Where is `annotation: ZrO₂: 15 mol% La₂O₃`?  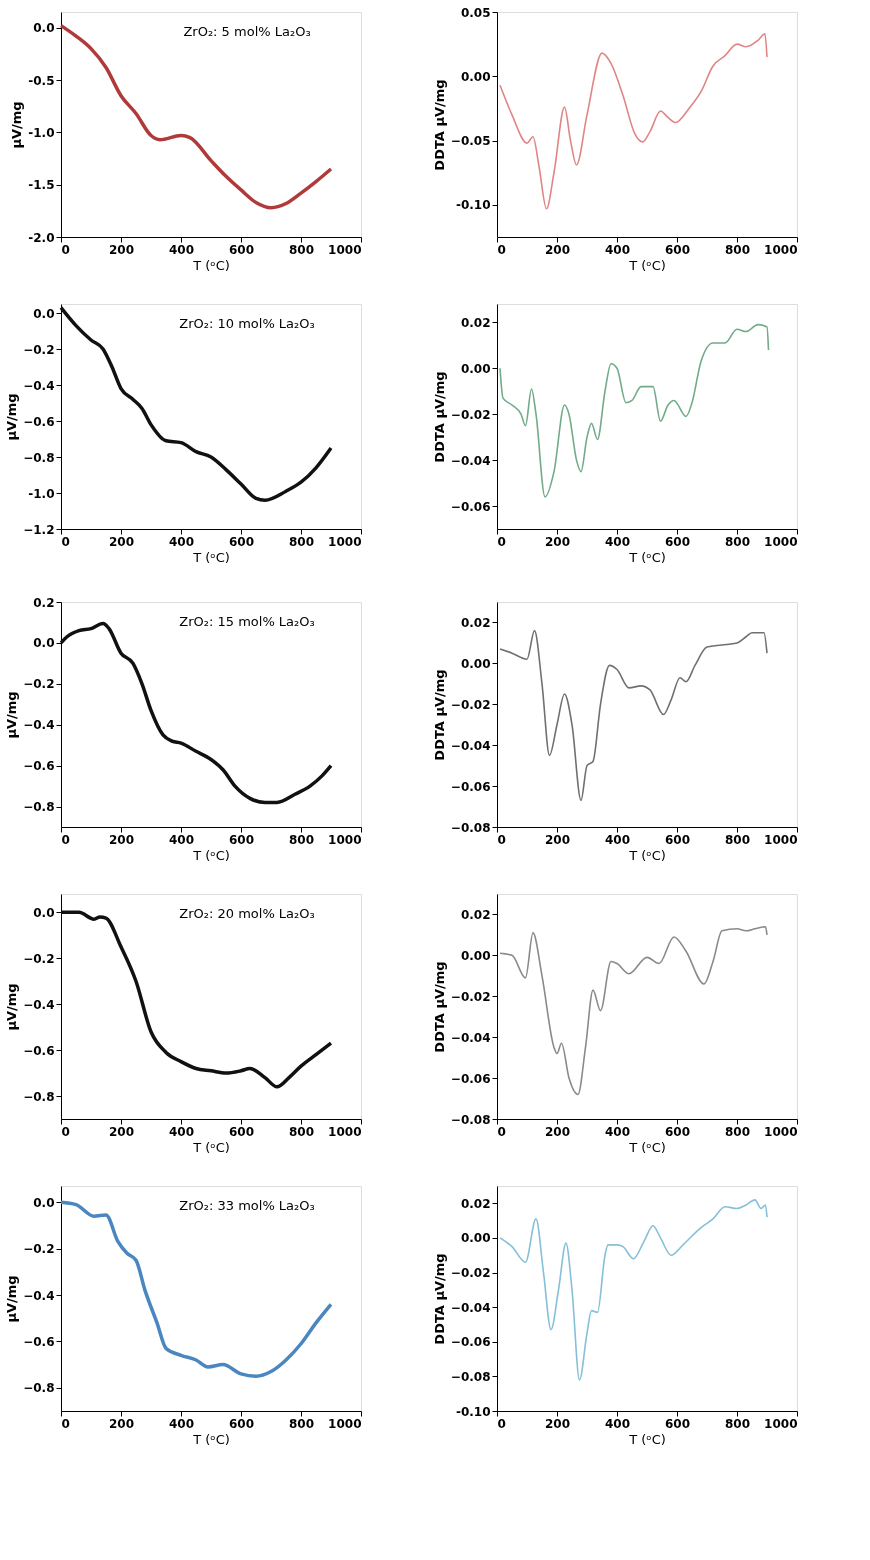 annotation: ZrO₂: 15 mol% La₂O₃ is located at coordinates (247, 621).